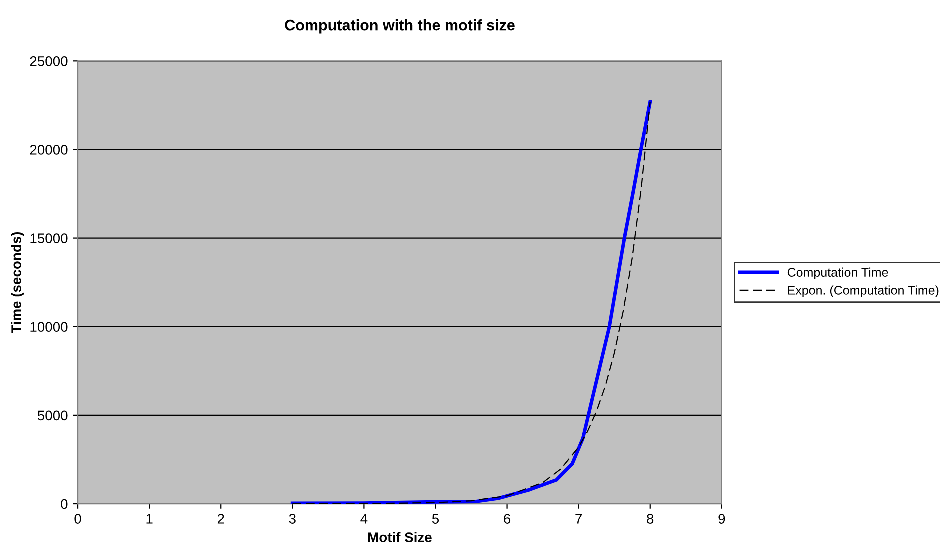  I want to click on y-tick-label: 25000, so click(49, 61).